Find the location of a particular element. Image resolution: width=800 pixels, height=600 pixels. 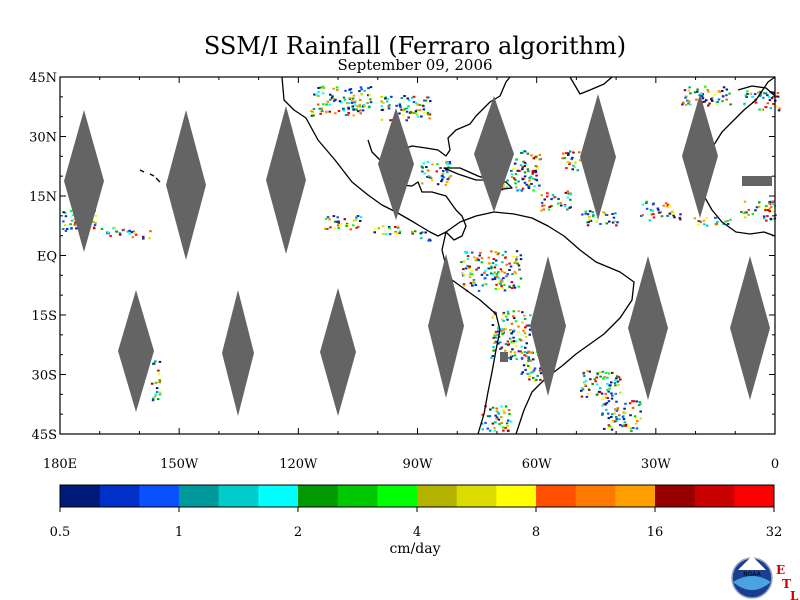

coastline-greenland is located at coordinates (591, 85).